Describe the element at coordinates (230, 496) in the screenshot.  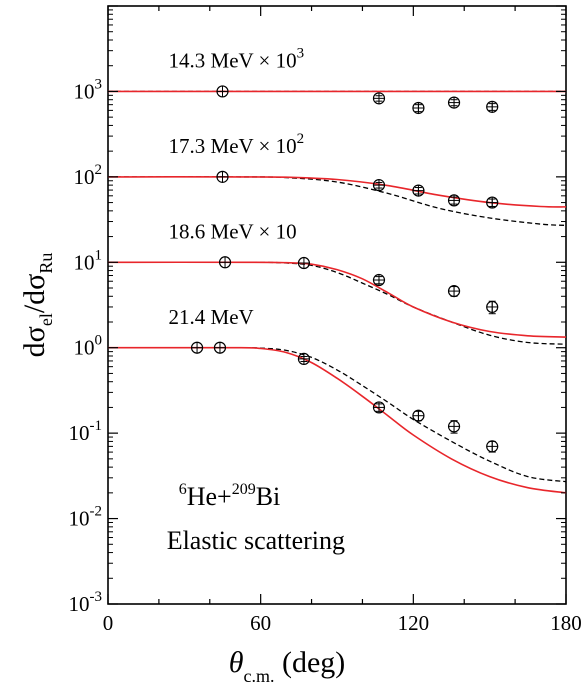
I see `annotation-reaction: 6He+209Bi` at that location.